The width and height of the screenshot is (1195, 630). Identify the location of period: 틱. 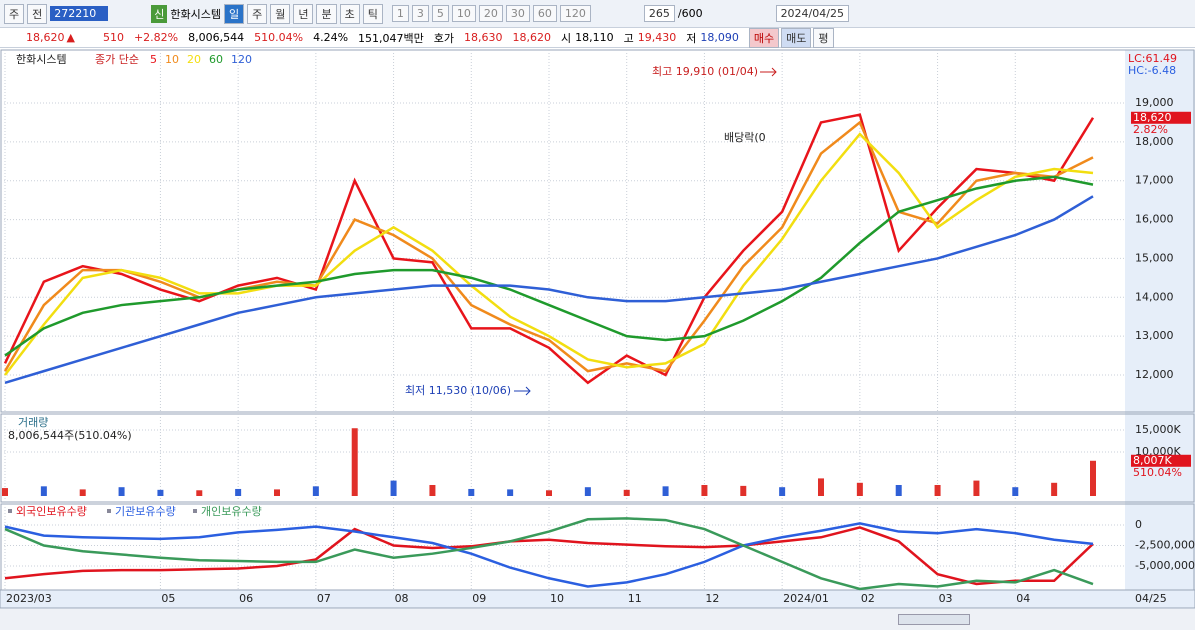
(372, 13).